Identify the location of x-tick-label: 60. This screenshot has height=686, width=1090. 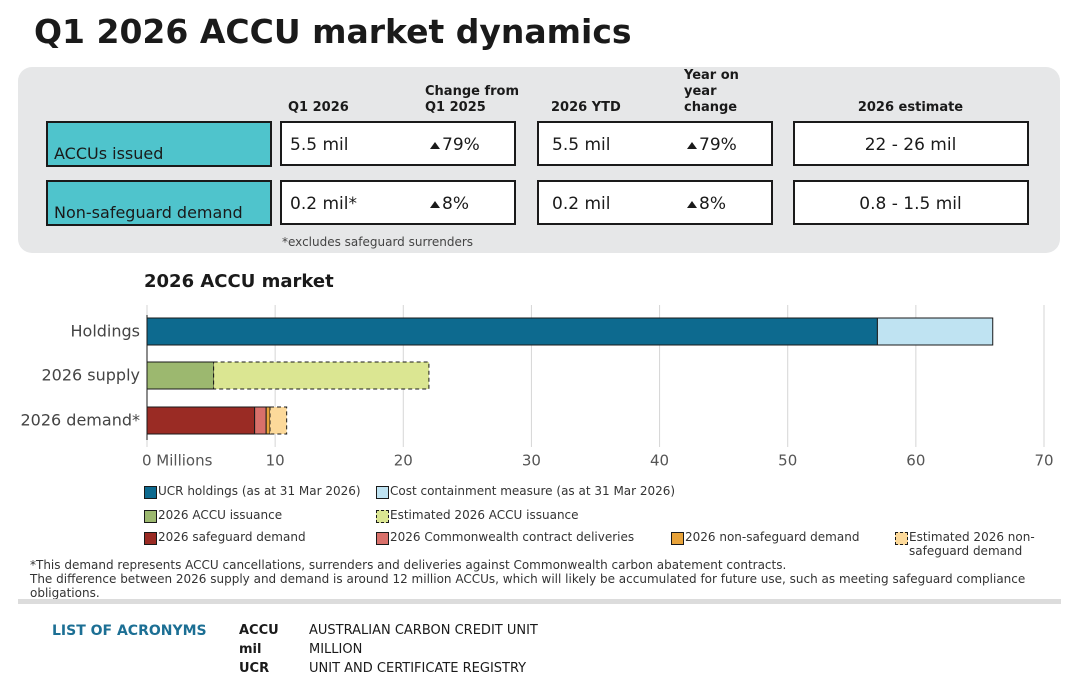
(915, 461).